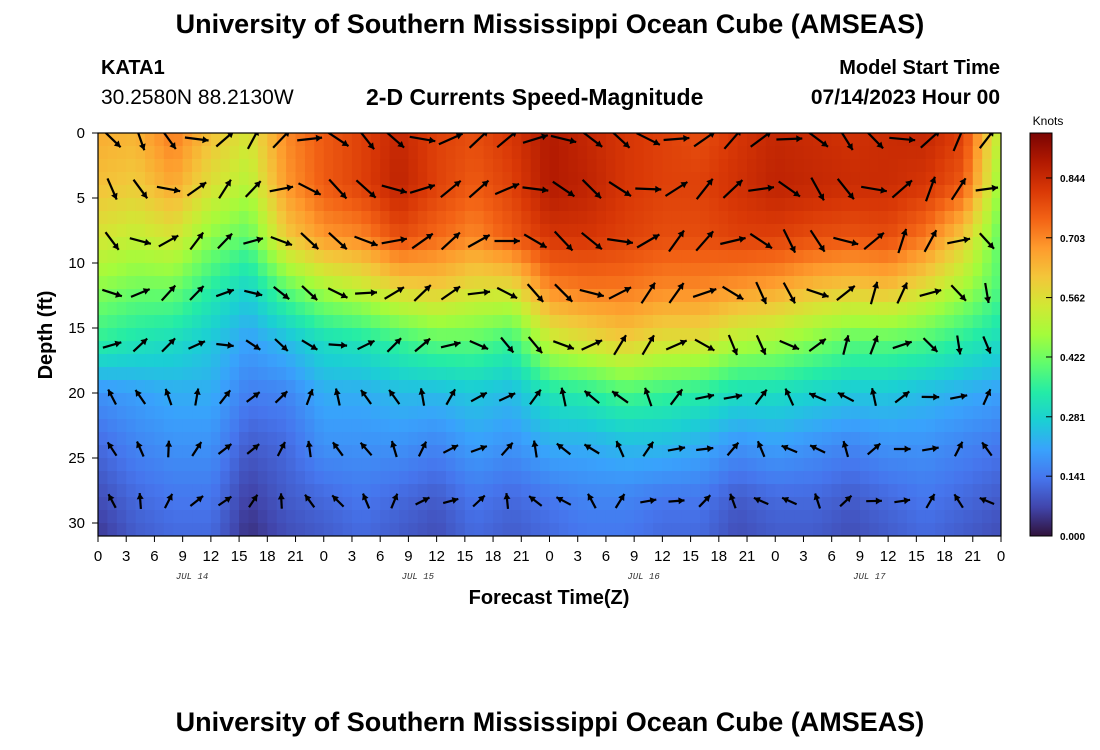 The image size is (1100, 750). What do you see at coordinates (154, 556) in the screenshot?
I see `x-tick-label: 6` at bounding box center [154, 556].